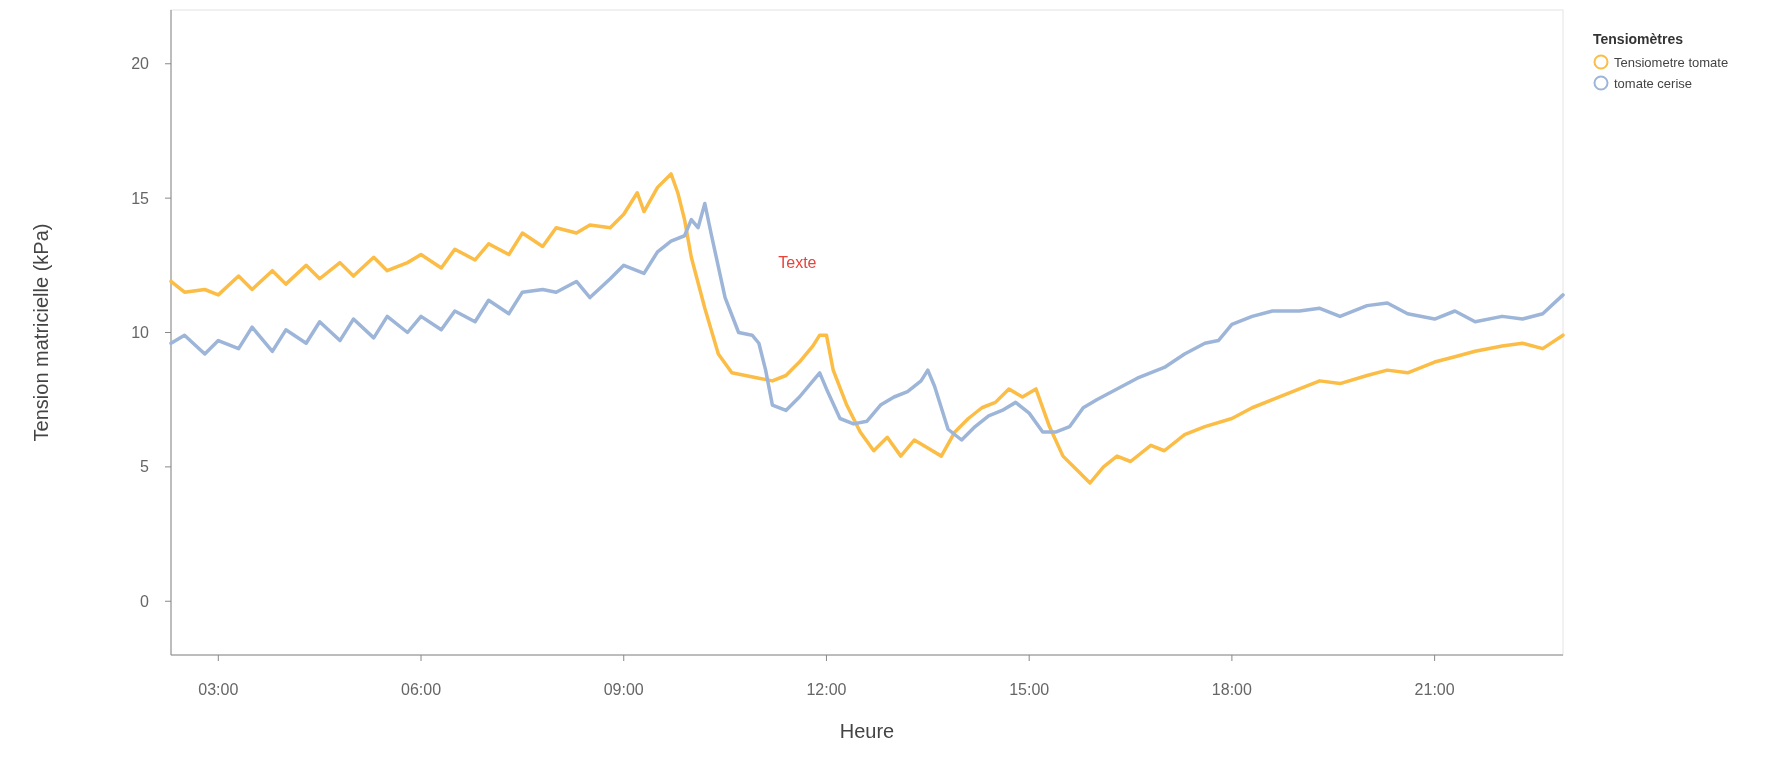  I want to click on y-tick-label: 10, so click(140, 333).